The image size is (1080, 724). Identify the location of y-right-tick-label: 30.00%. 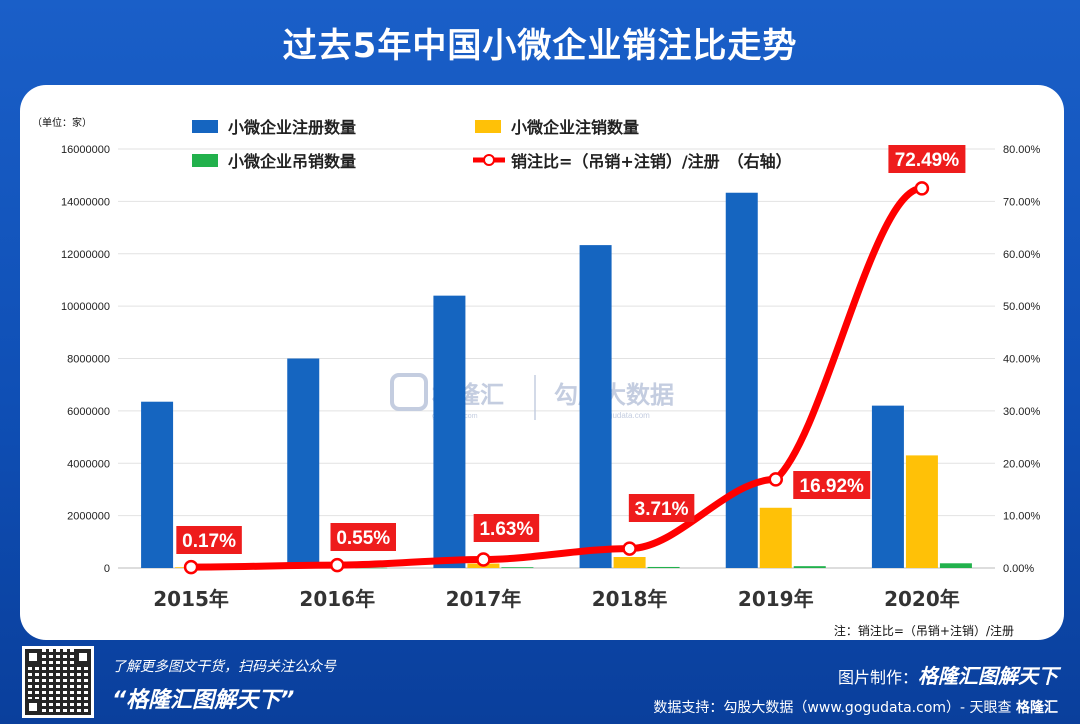
(1022, 412).